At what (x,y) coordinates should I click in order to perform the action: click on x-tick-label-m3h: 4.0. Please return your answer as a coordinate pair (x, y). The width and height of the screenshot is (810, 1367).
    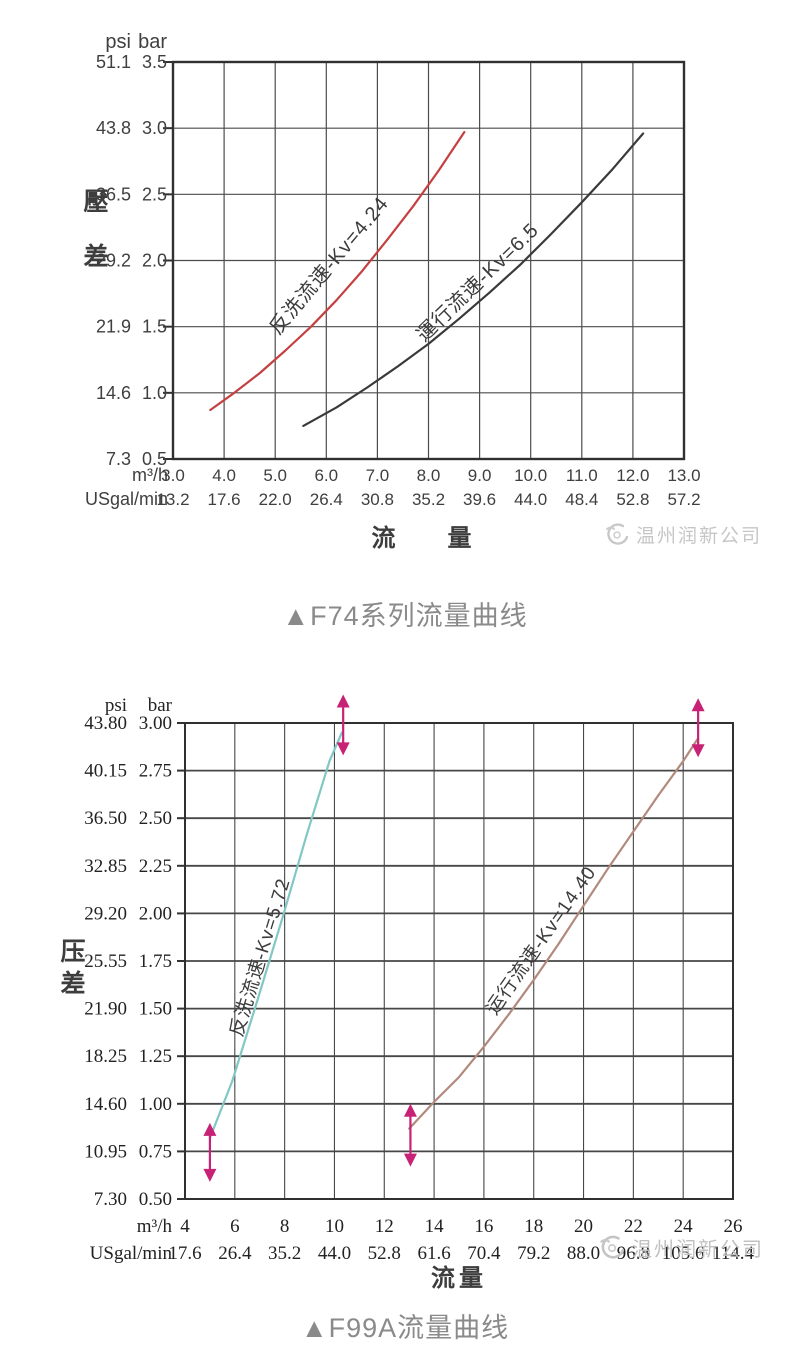
    Looking at the image, I should click on (224, 475).